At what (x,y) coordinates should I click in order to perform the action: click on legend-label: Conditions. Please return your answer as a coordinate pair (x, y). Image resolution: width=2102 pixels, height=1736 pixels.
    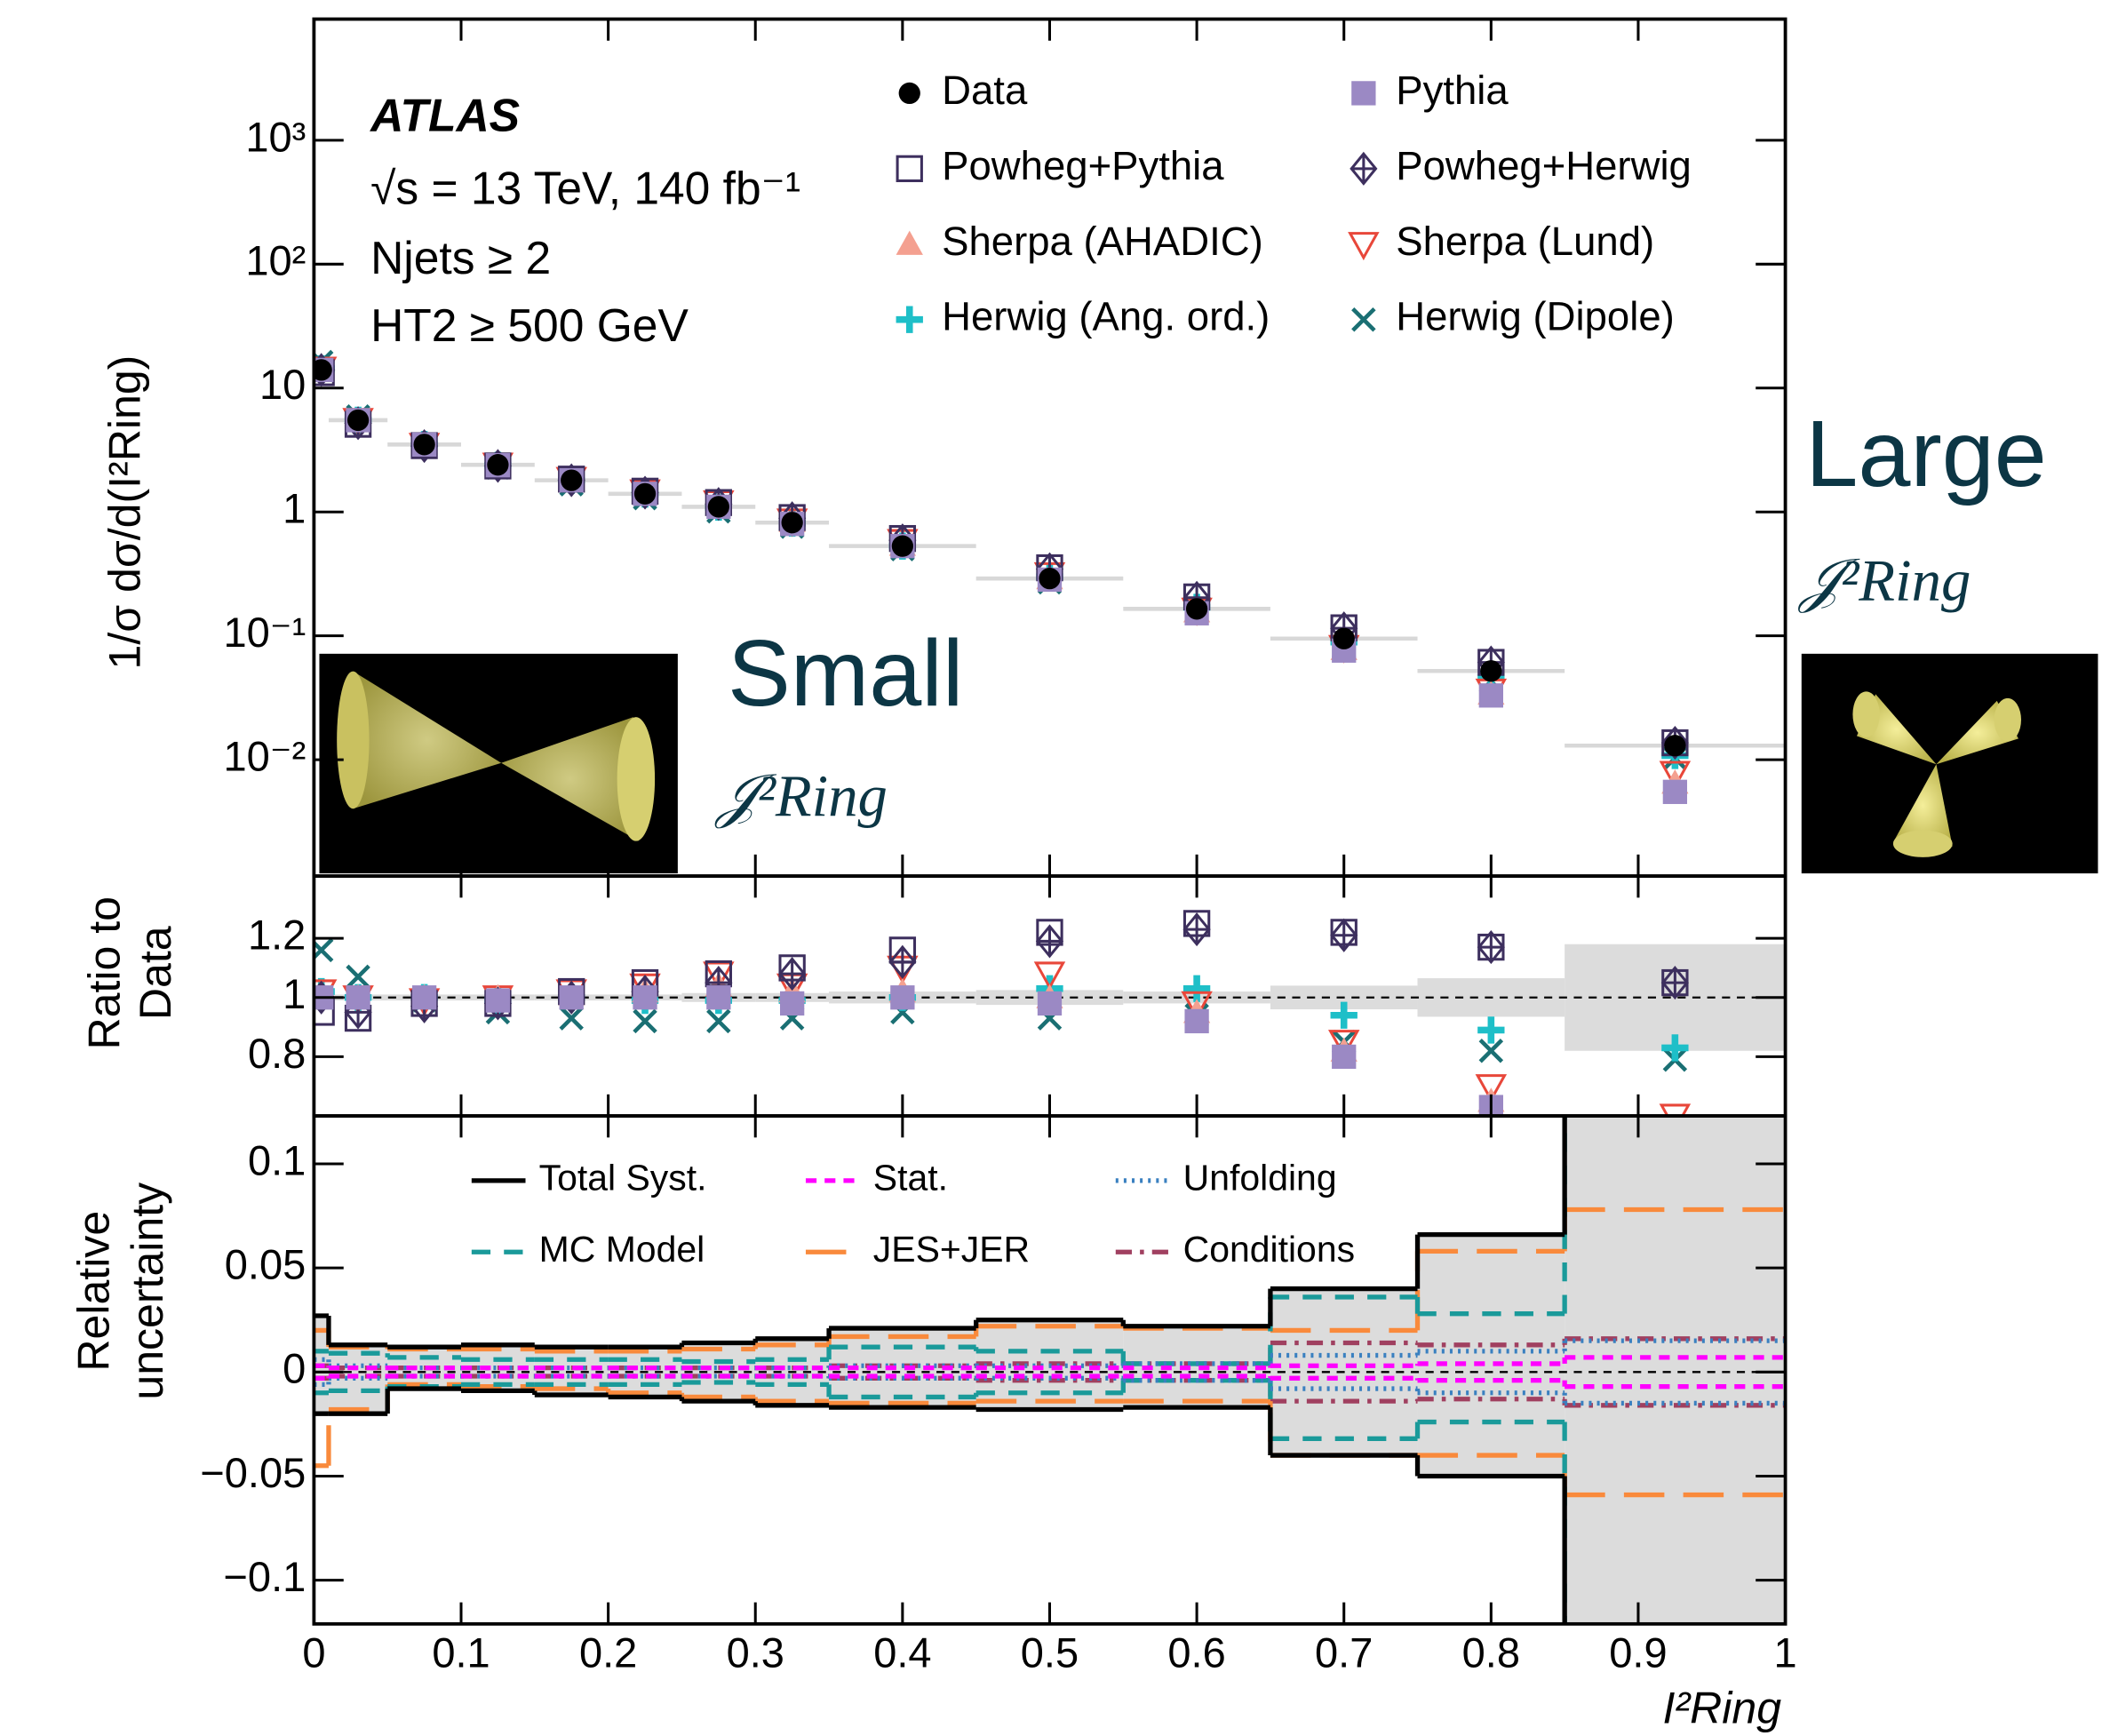
    Looking at the image, I should click on (1269, 1249).